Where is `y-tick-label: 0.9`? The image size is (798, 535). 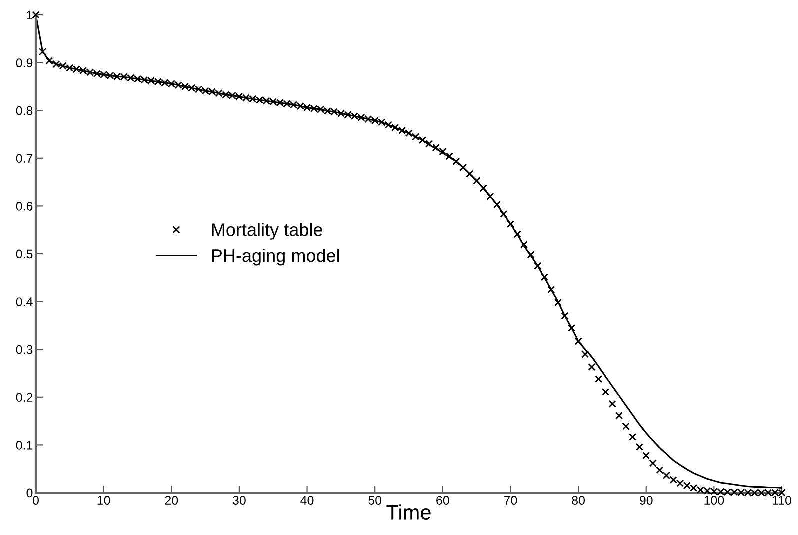
y-tick-label: 0.9 is located at coordinates (24, 63).